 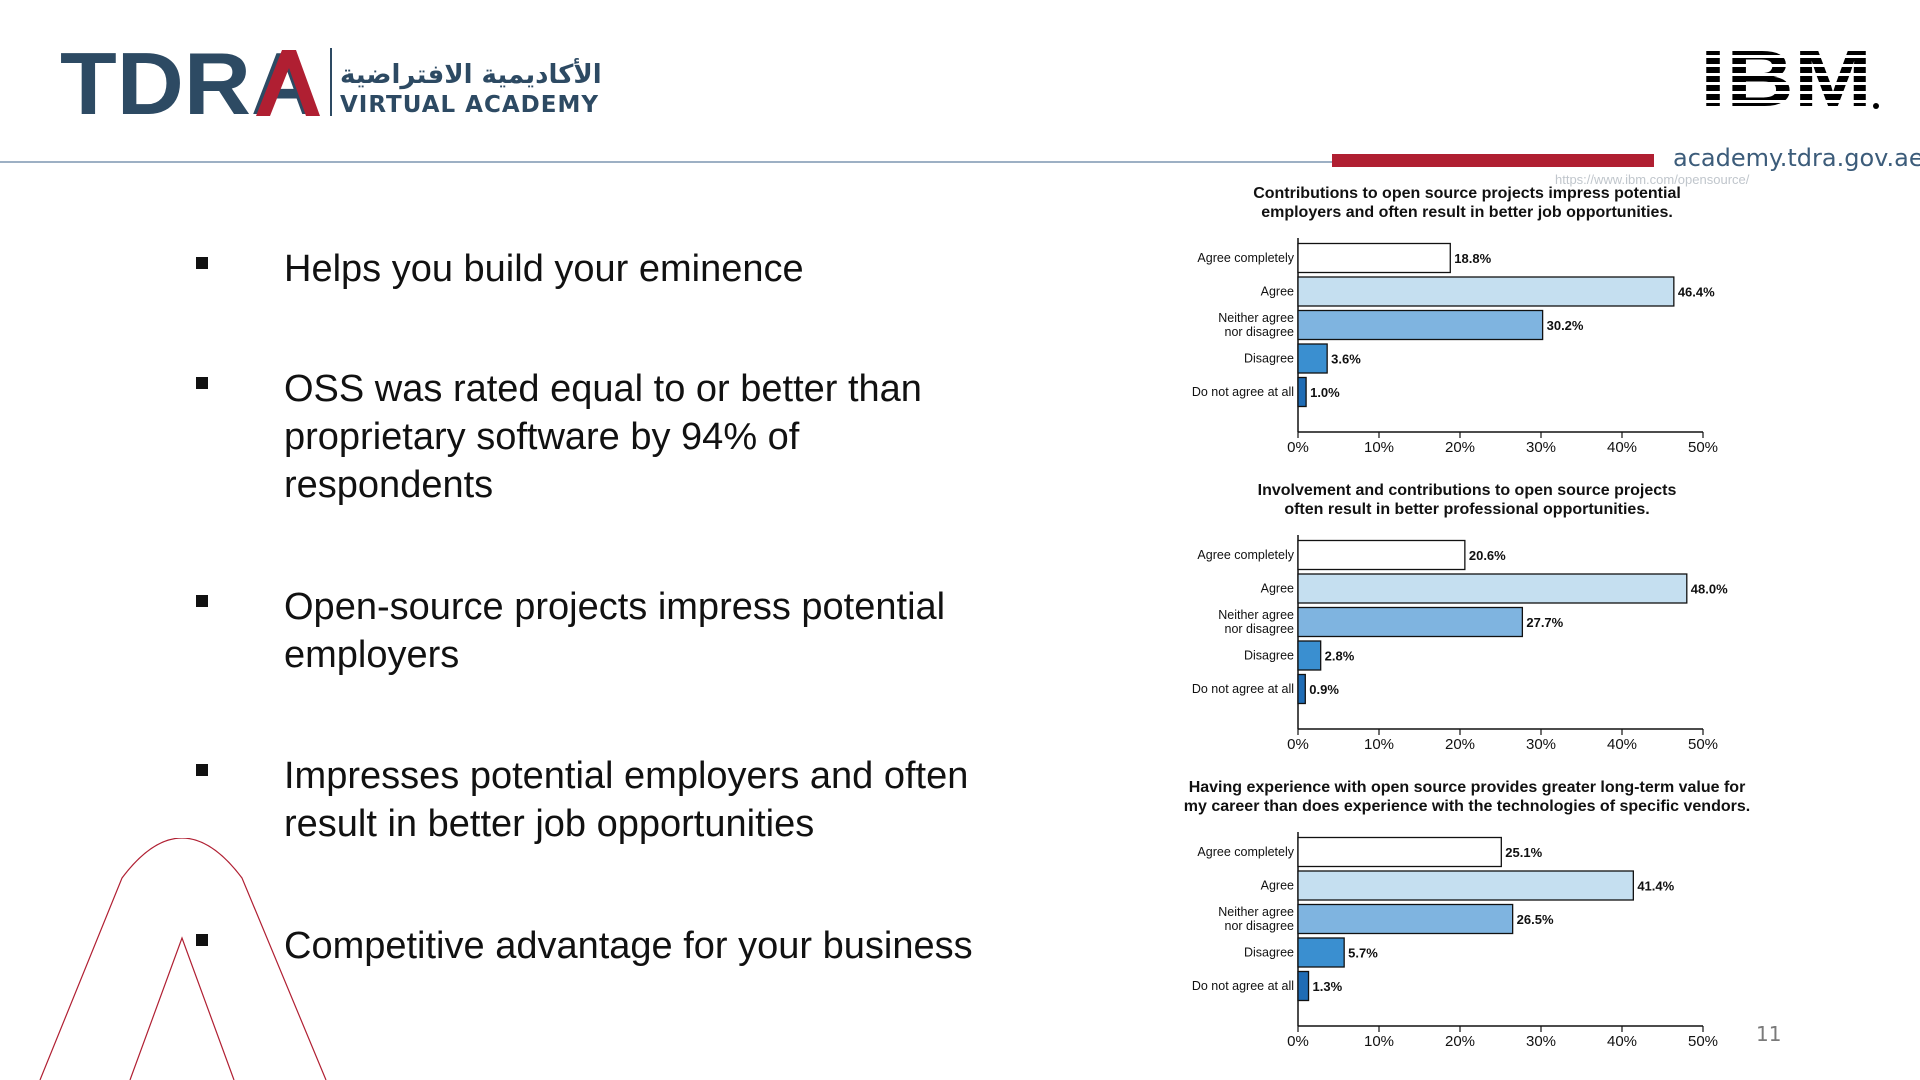 I want to click on bar-value-label: 48.0%, so click(x=1709, y=589).